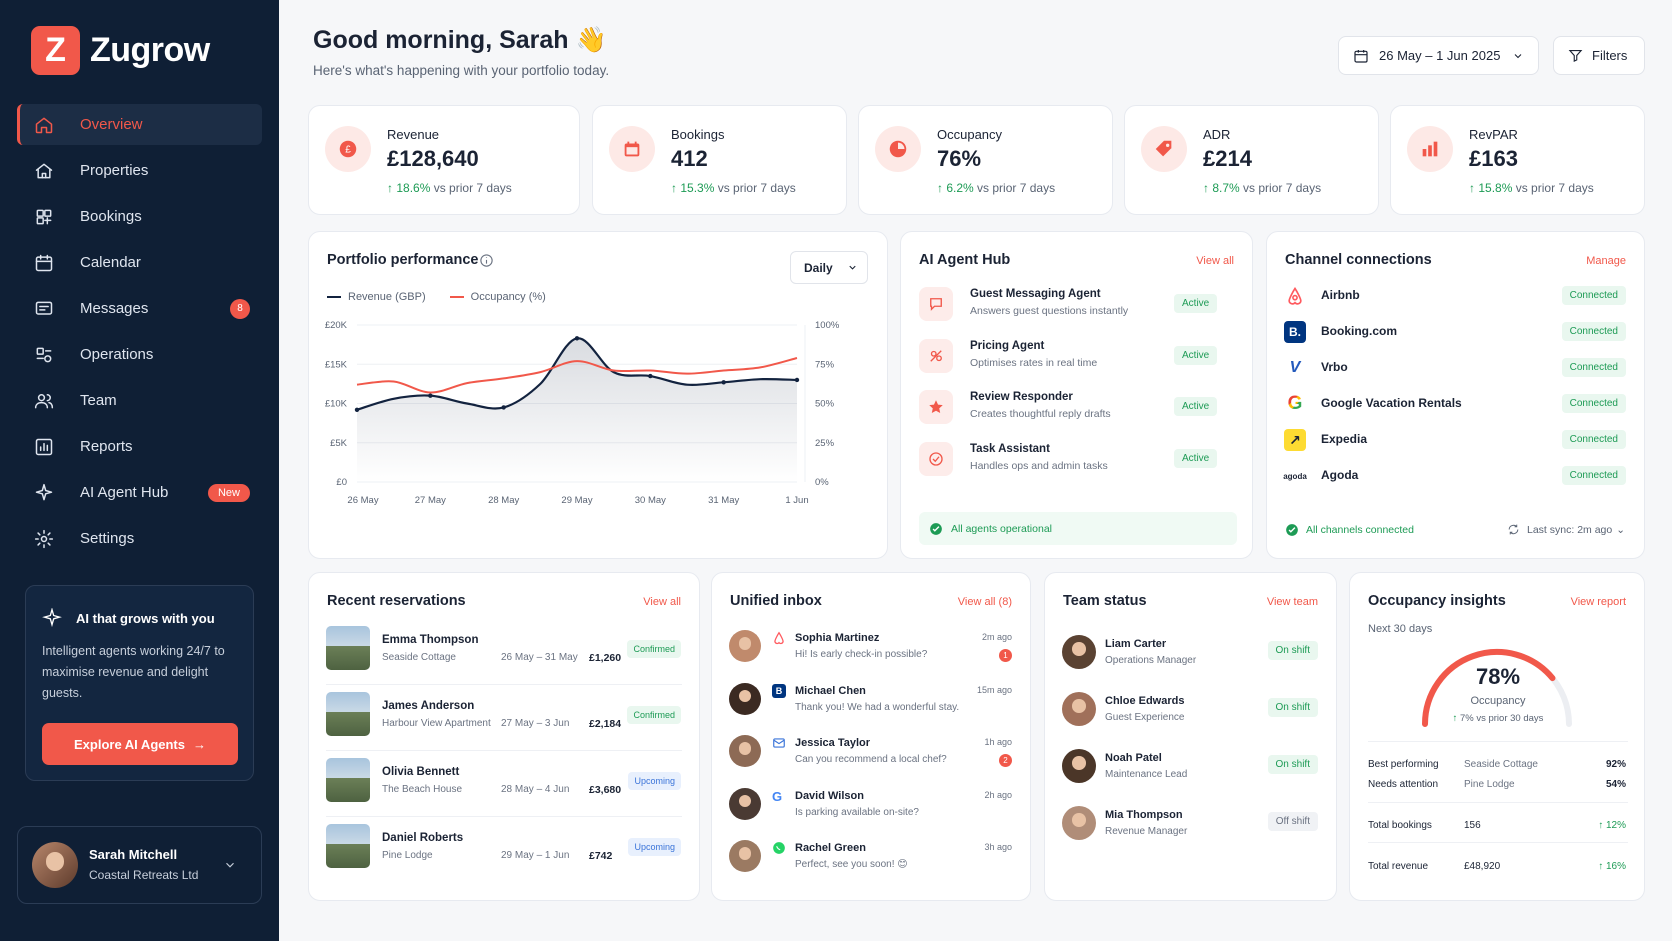  What do you see at coordinates (1438, 55) in the screenshot?
I see `date-range-picker: 26 May – 1 Jun 2025` at bounding box center [1438, 55].